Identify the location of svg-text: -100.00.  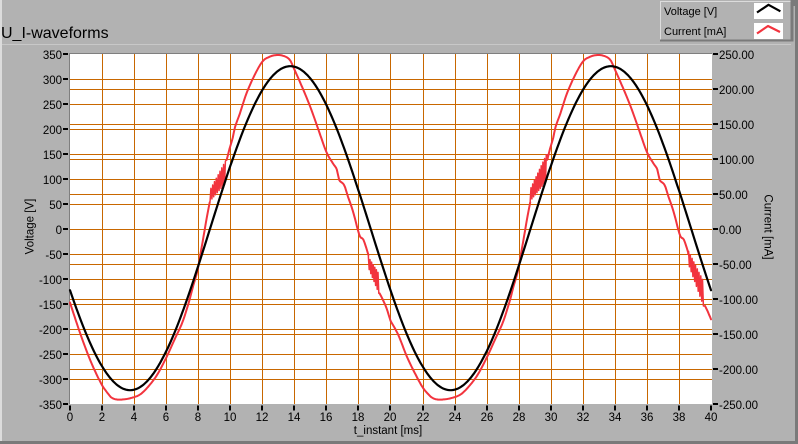
(738, 301).